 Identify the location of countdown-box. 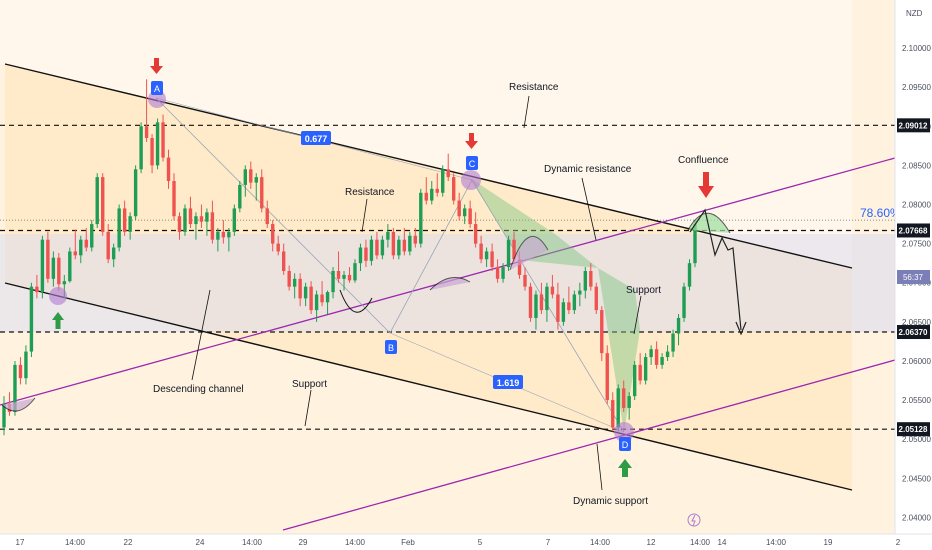
(913, 277).